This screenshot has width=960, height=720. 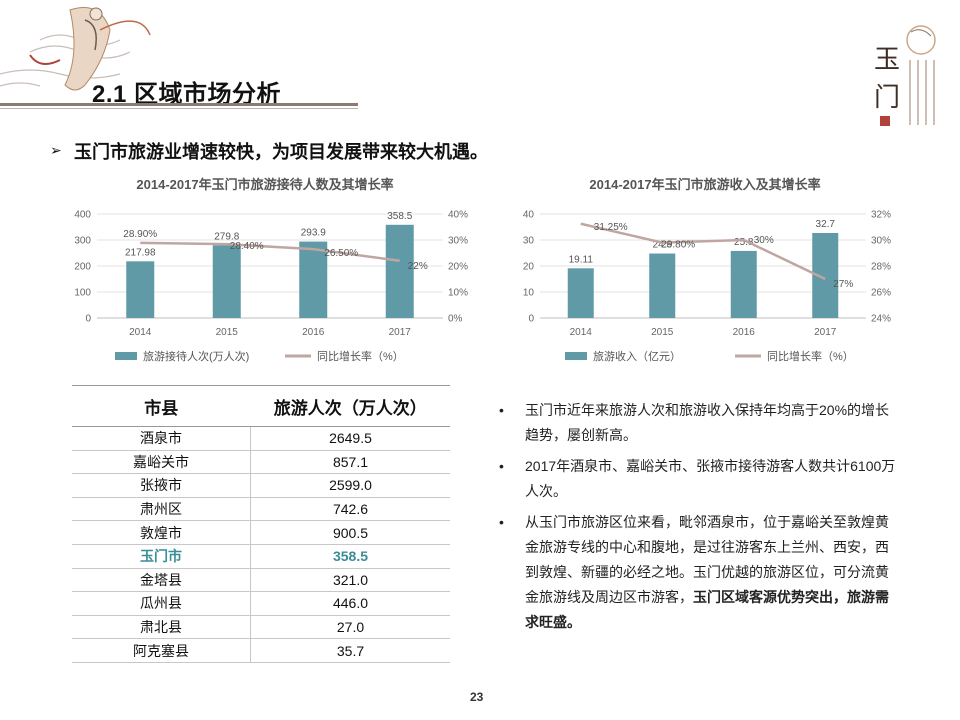 I want to click on table-row: 敦煌市 900.5, so click(x=261, y=532).